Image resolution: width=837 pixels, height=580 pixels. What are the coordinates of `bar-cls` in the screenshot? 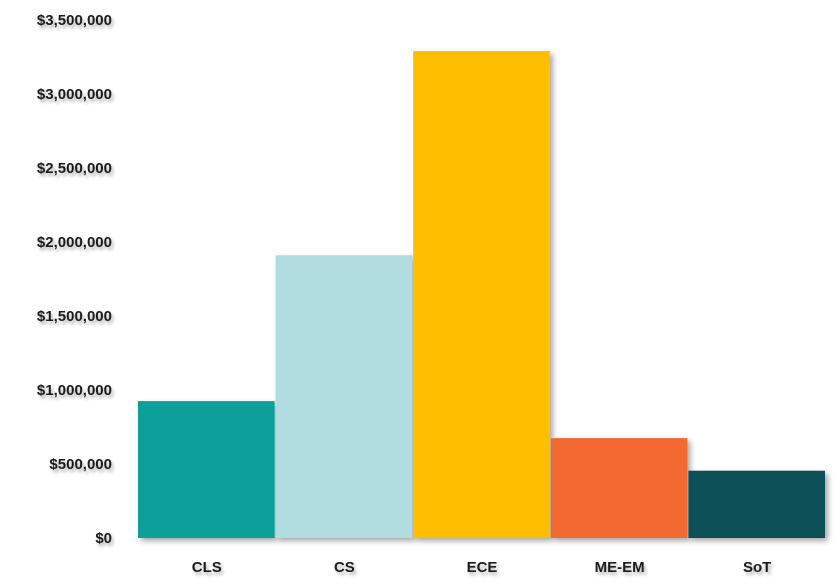 It's located at (206, 469).